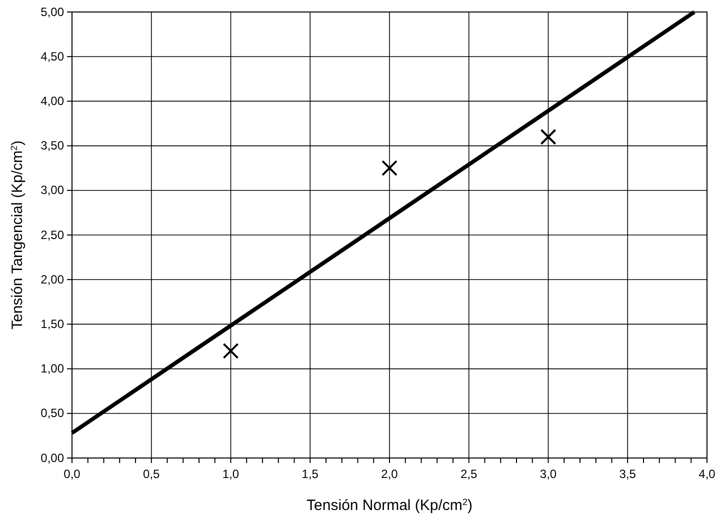 The image size is (725, 530). I want to click on y-tick-label: 4,50, so click(52, 56).